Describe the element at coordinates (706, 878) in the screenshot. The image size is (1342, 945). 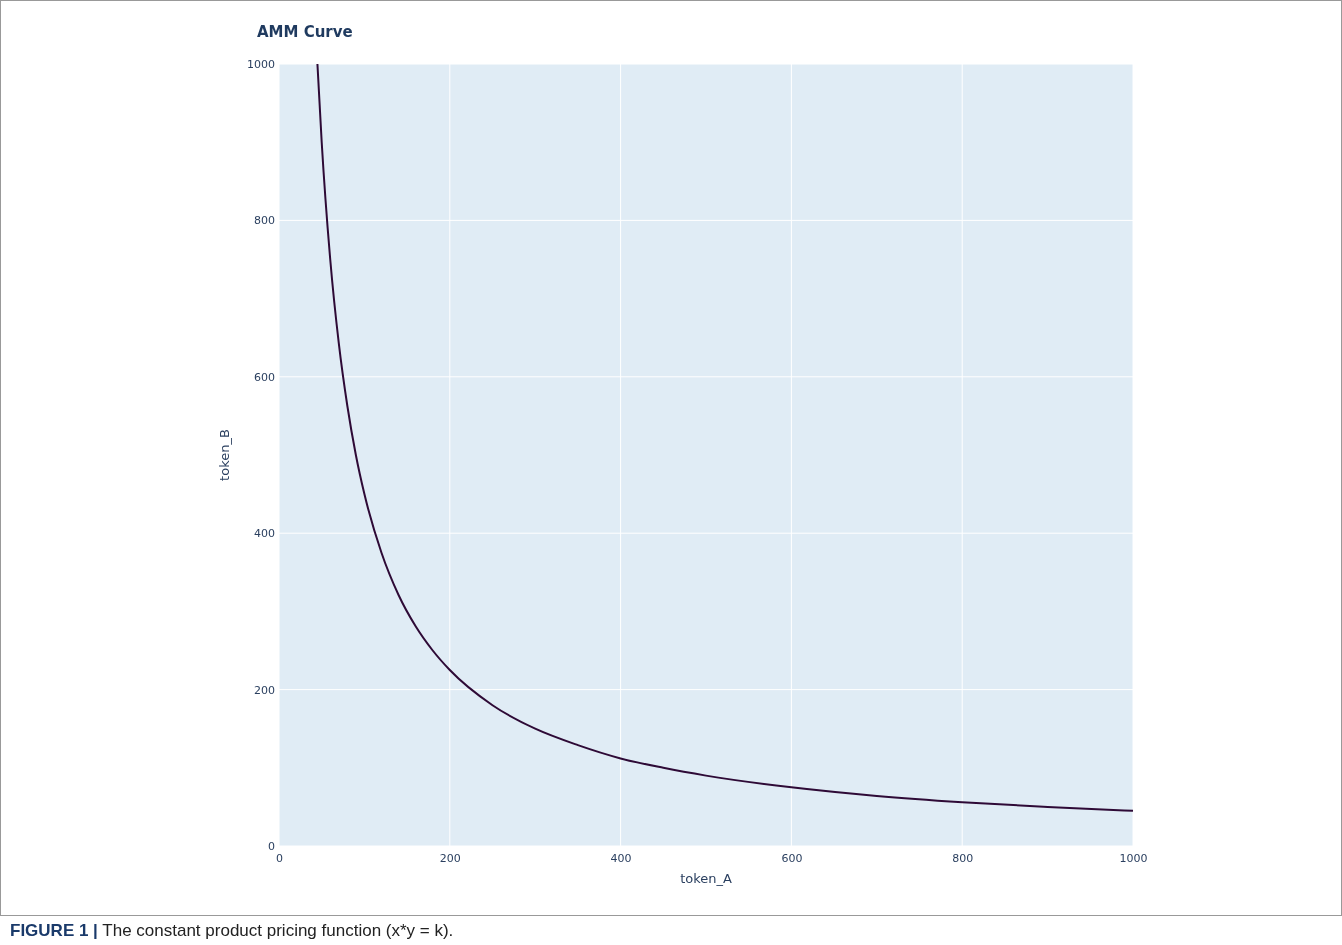
I see `x-axis-title: token_A` at that location.